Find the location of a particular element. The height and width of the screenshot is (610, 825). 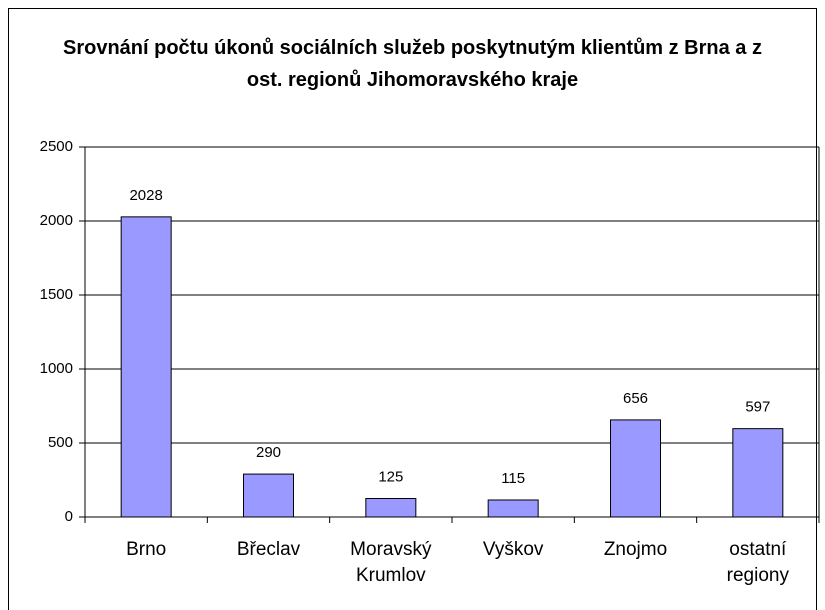

x-tick-label: Vyškov is located at coordinates (513, 549).